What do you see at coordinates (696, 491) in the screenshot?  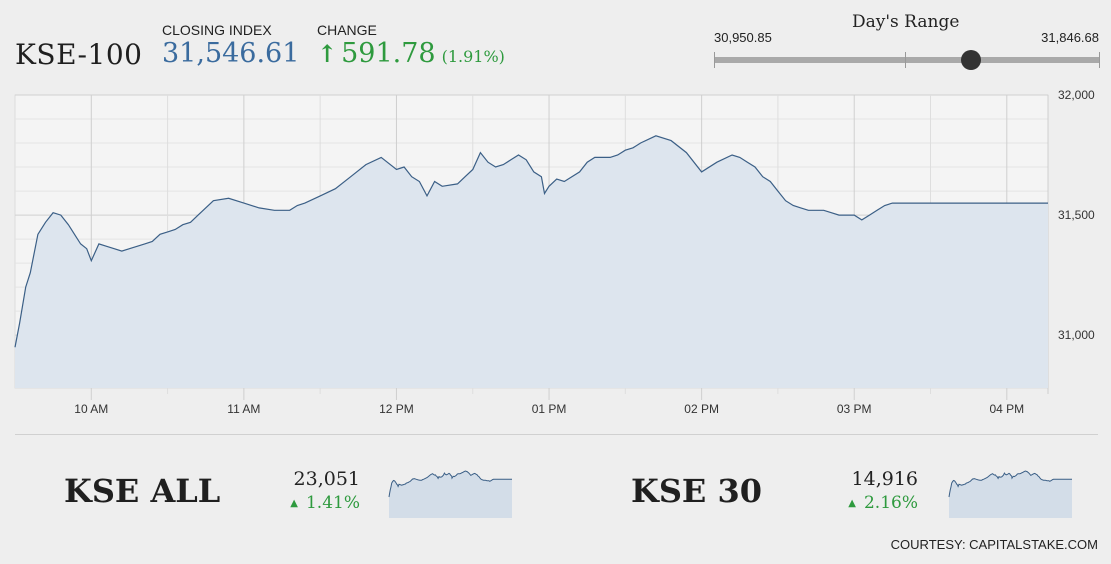 I see `kse-30-name: KSE 30` at bounding box center [696, 491].